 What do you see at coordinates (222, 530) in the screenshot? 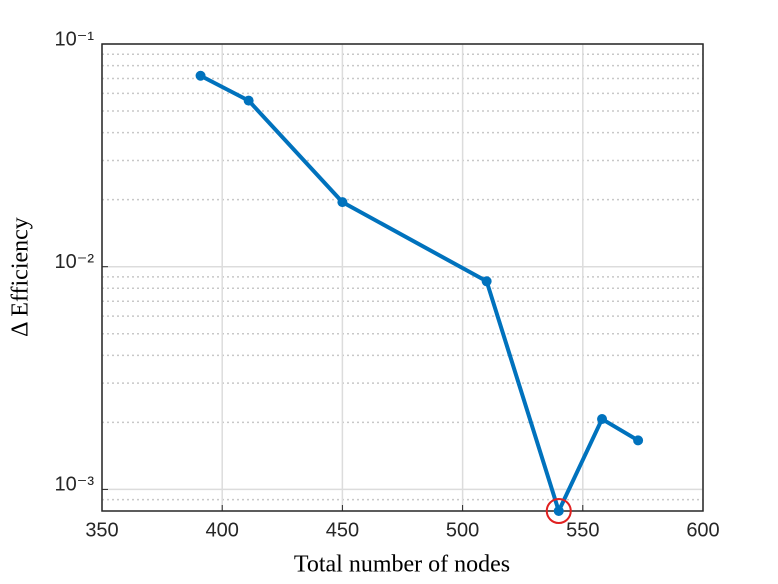
I see `x-tick-label: 400` at bounding box center [222, 530].